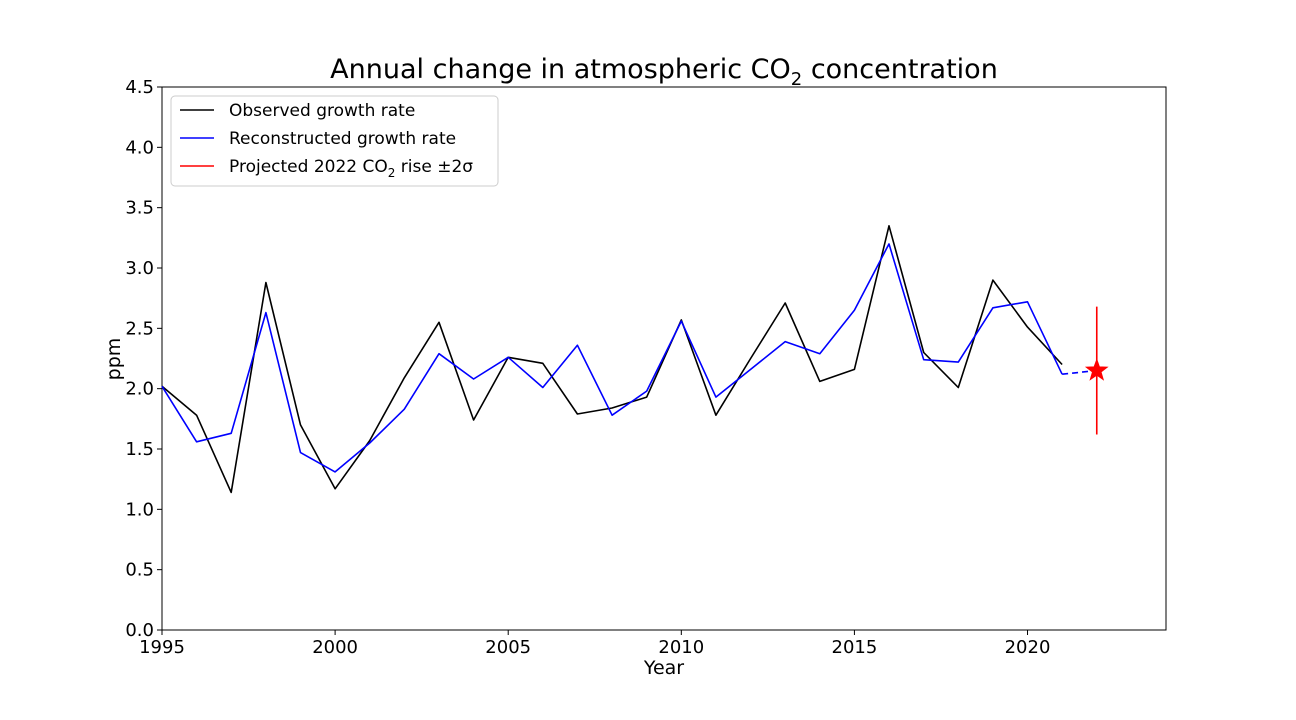 The width and height of the screenshot is (1296, 720). I want to click on x-tick-label: 2010, so click(681, 647).